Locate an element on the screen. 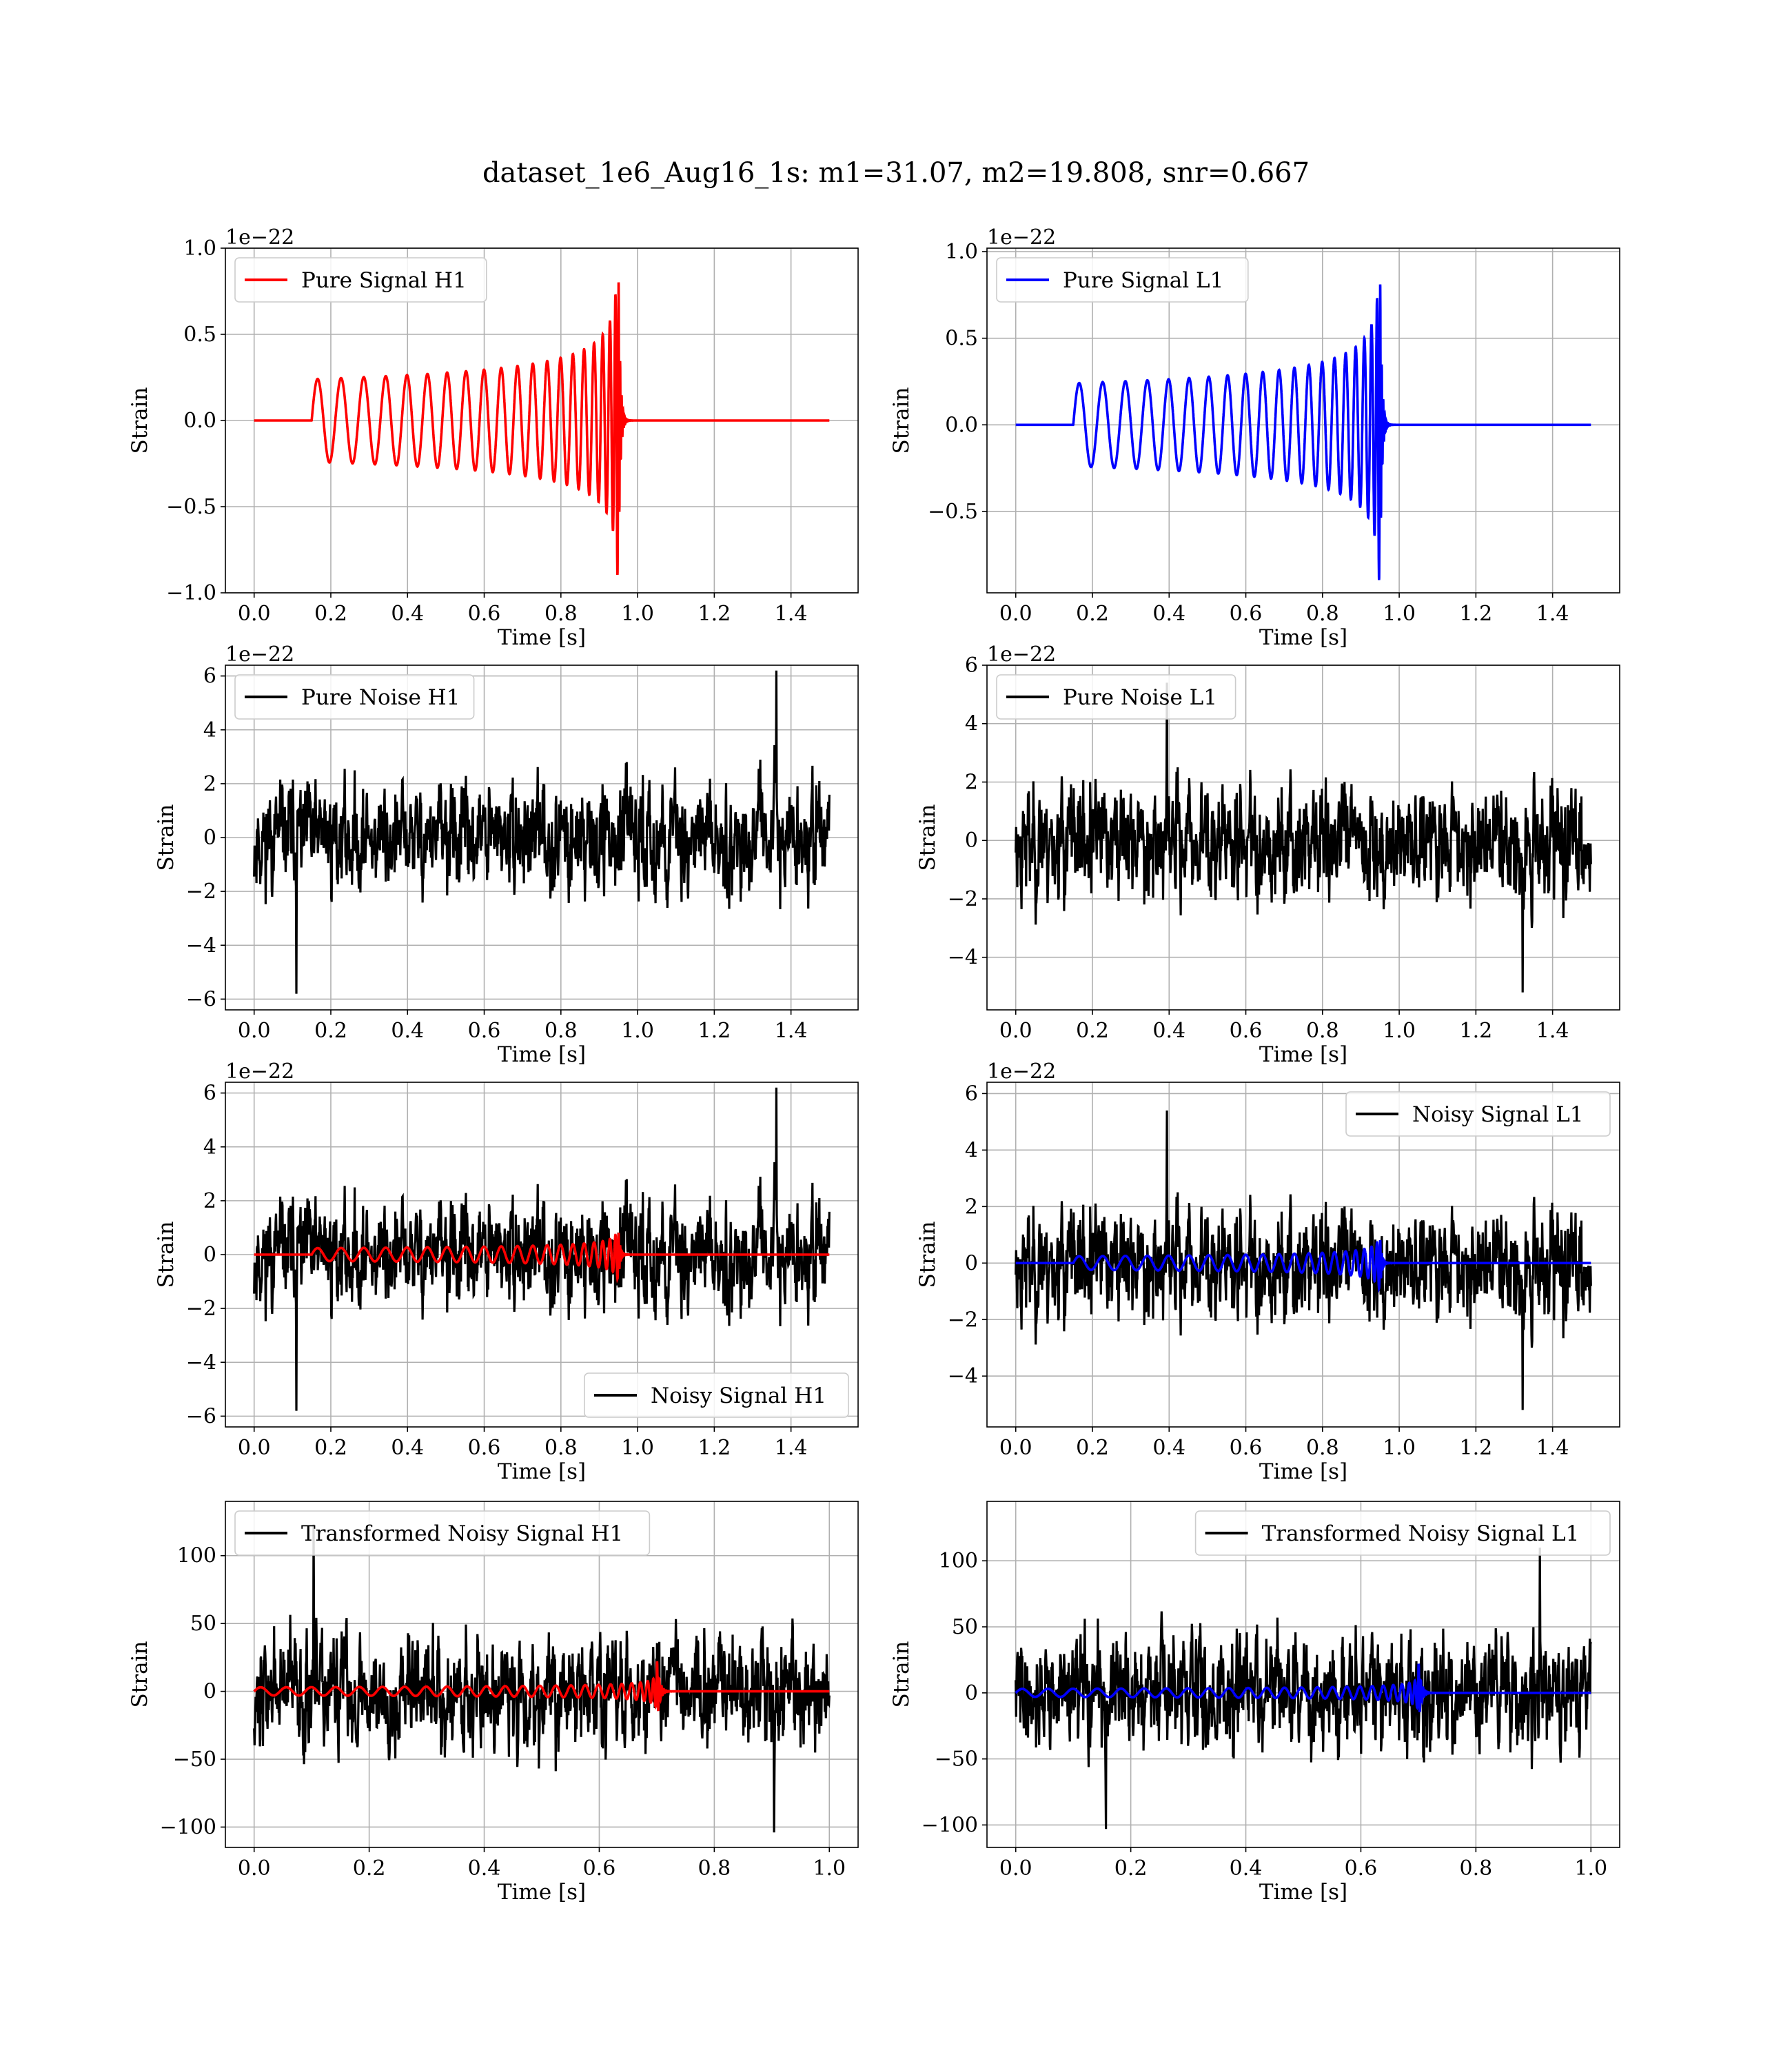 Image resolution: width=1792 pixels, height=2068 pixels. y-tick-label: 1.0 is located at coordinates (199, 248).